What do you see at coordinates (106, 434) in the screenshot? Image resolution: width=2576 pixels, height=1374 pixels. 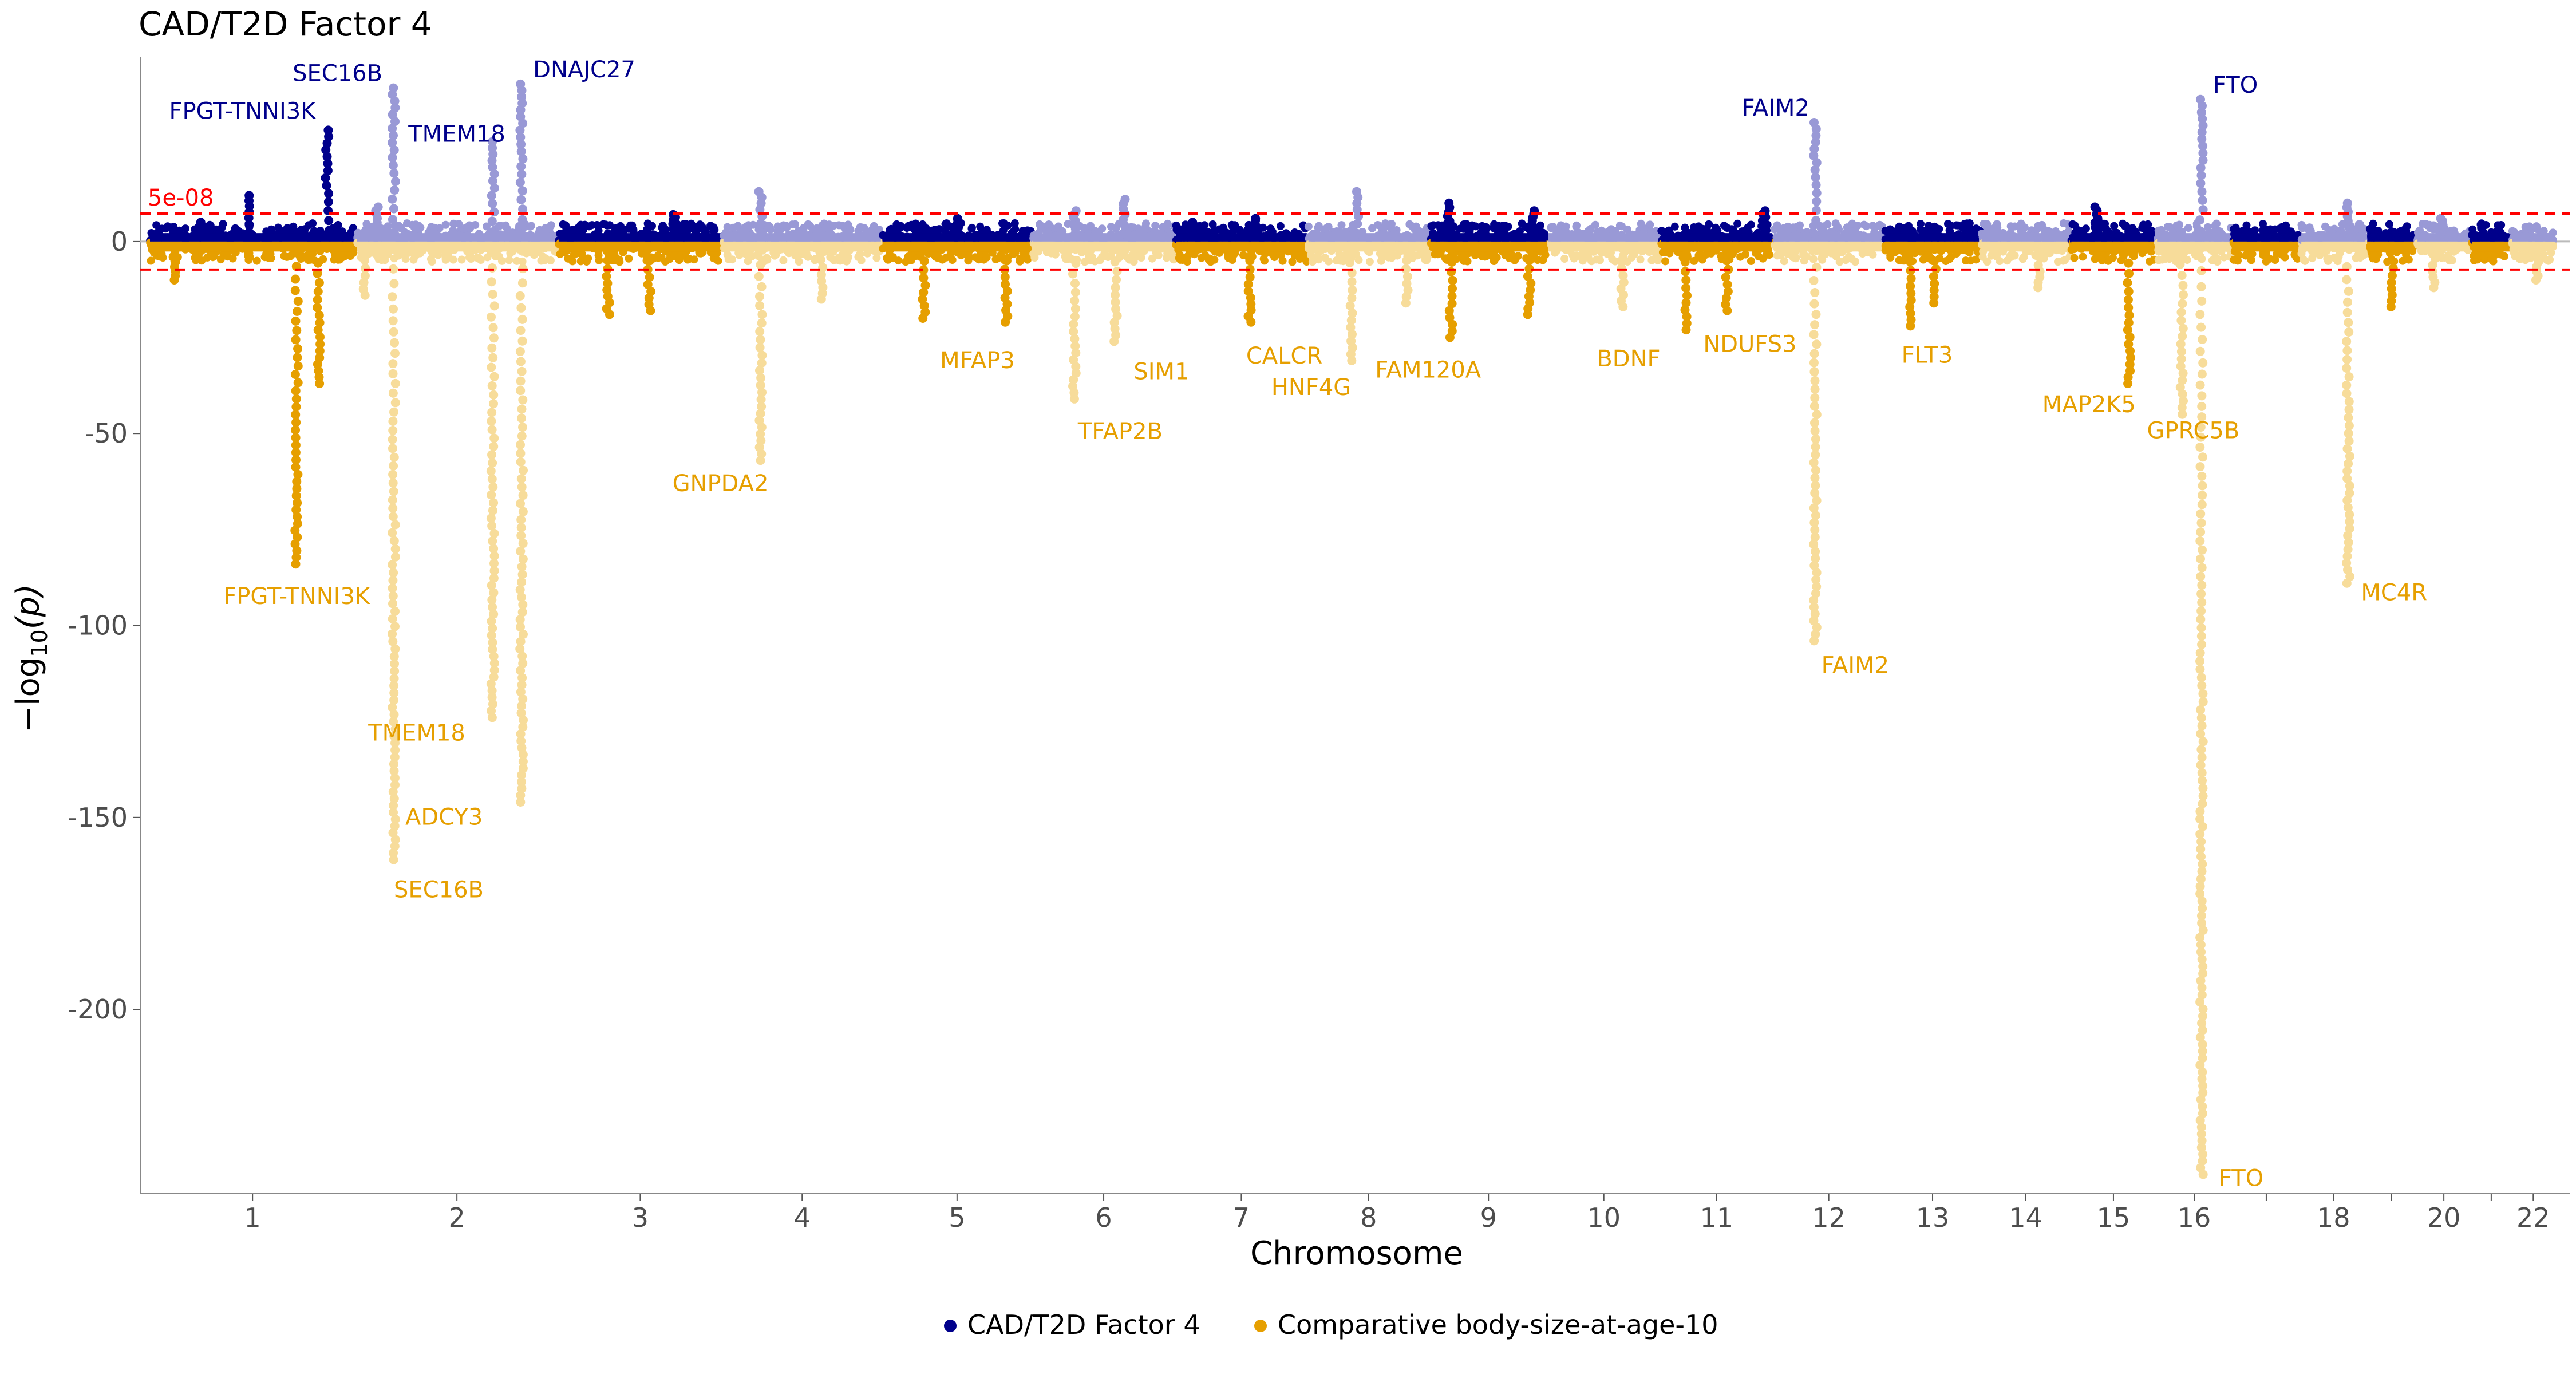 I see `y-tick-label: -50` at bounding box center [106, 434].